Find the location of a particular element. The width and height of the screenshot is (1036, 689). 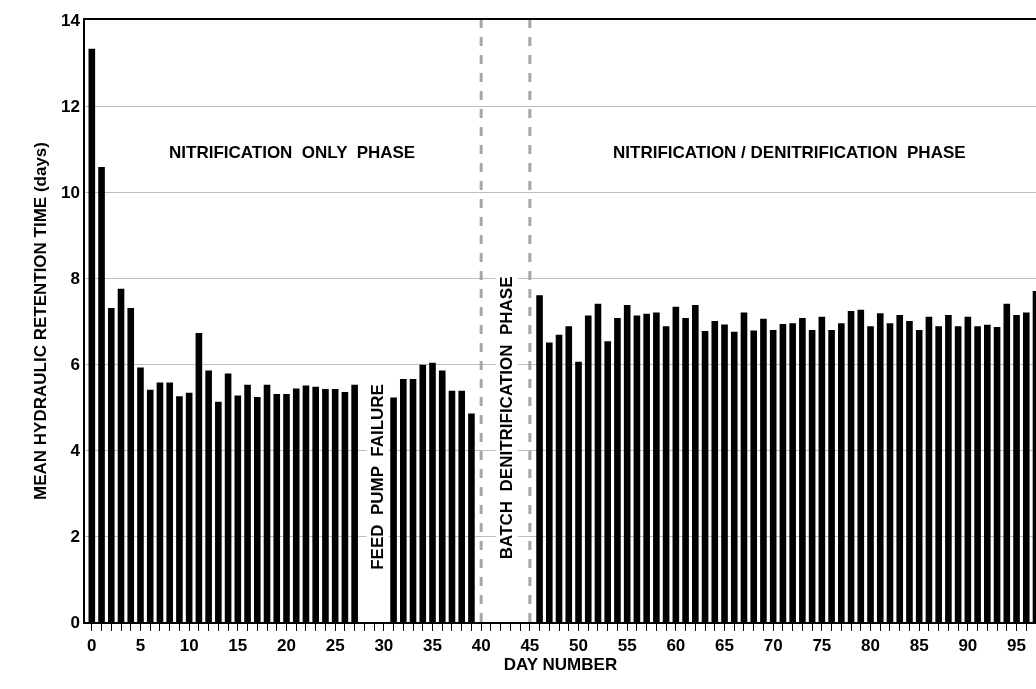

x-tick-label: 95 is located at coordinates (1016, 646).